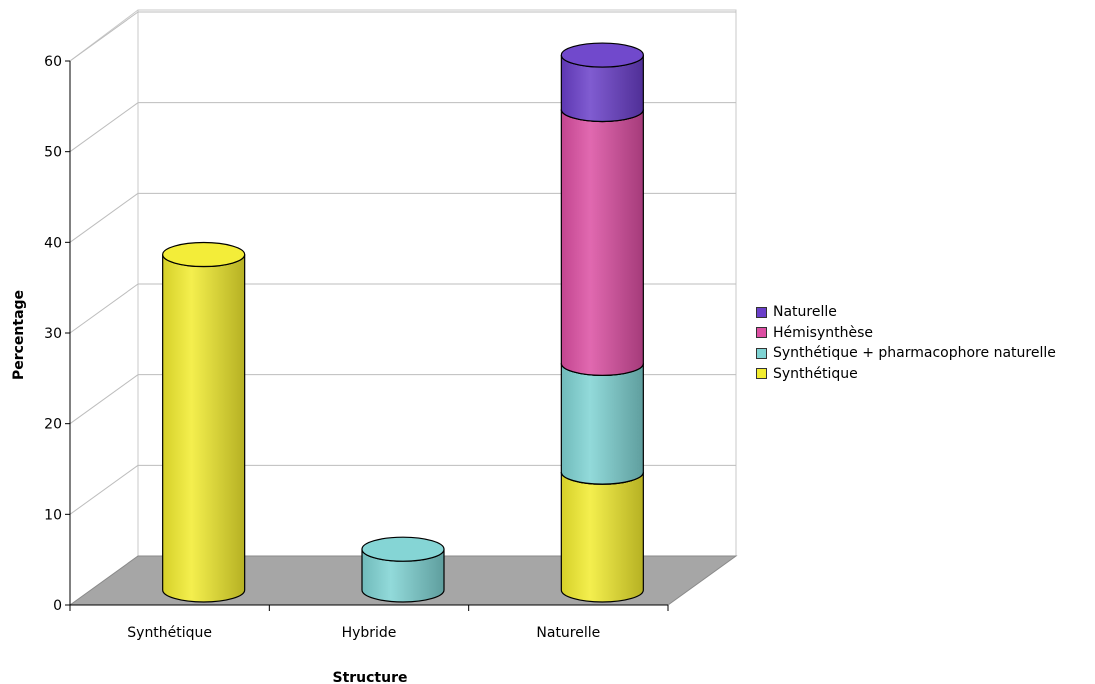  What do you see at coordinates (906, 333) in the screenshot?
I see `legend-item: Hémisynthèse` at bounding box center [906, 333].